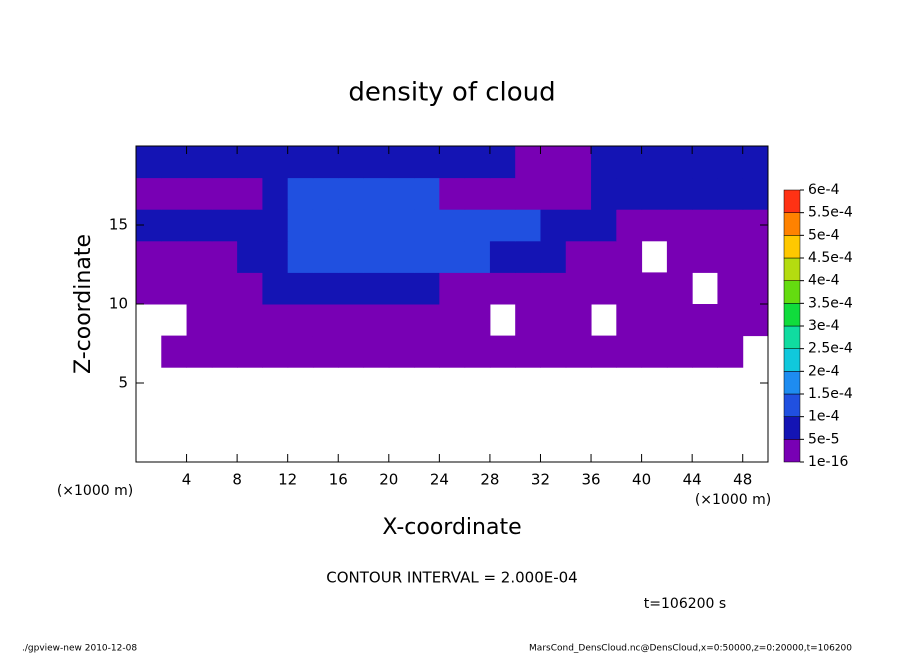 The height and width of the screenshot is (658, 904). Describe the element at coordinates (742, 480) in the screenshot. I see `x-tick-label: 48` at that location.